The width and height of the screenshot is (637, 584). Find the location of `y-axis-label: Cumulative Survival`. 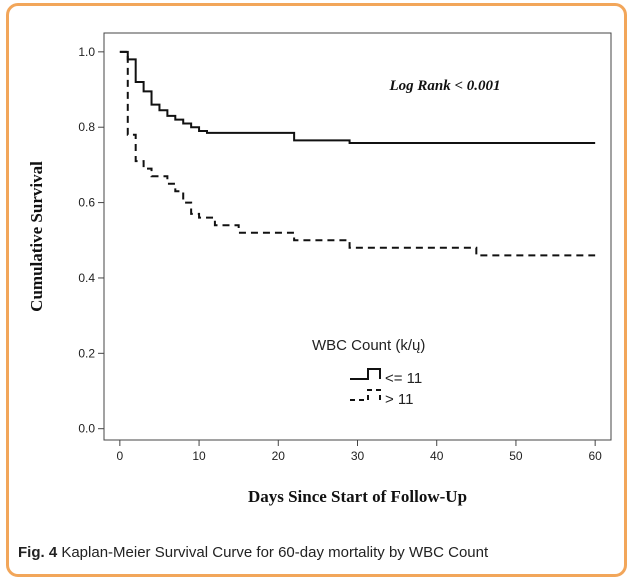

y-axis-label: Cumulative Survival is located at coordinates (36, 236).